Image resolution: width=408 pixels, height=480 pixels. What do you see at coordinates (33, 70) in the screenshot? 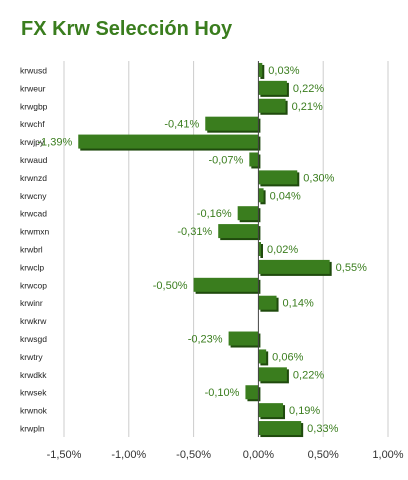
I see `category-label: krwusd` at bounding box center [33, 70].